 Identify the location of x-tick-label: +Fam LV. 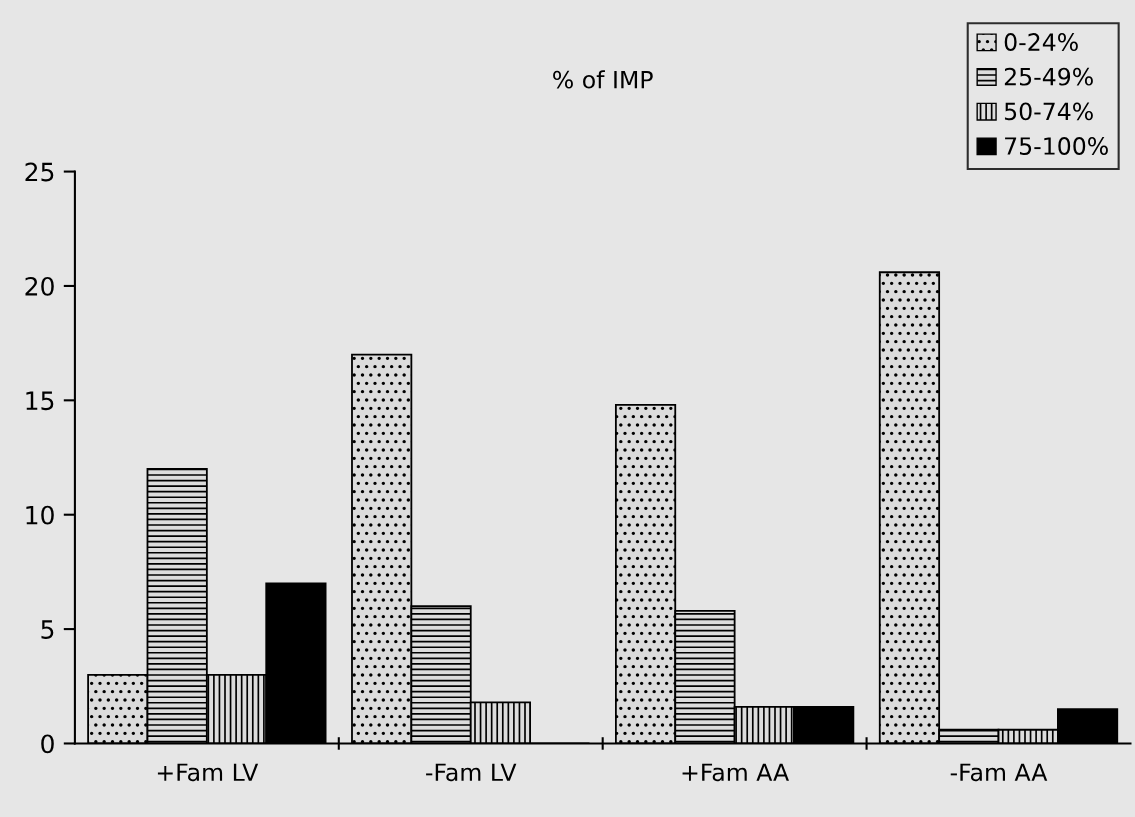
(208, 772).